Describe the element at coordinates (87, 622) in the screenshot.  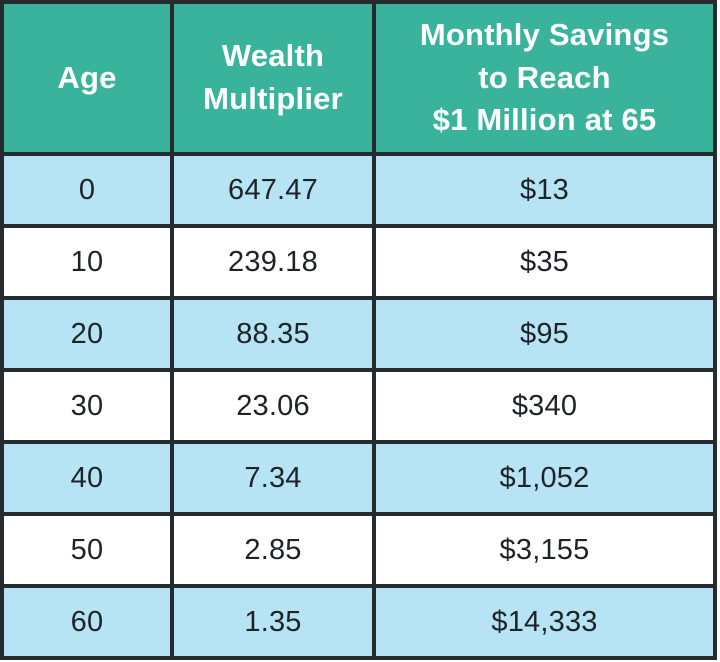
I see `age-cell: 60` at that location.